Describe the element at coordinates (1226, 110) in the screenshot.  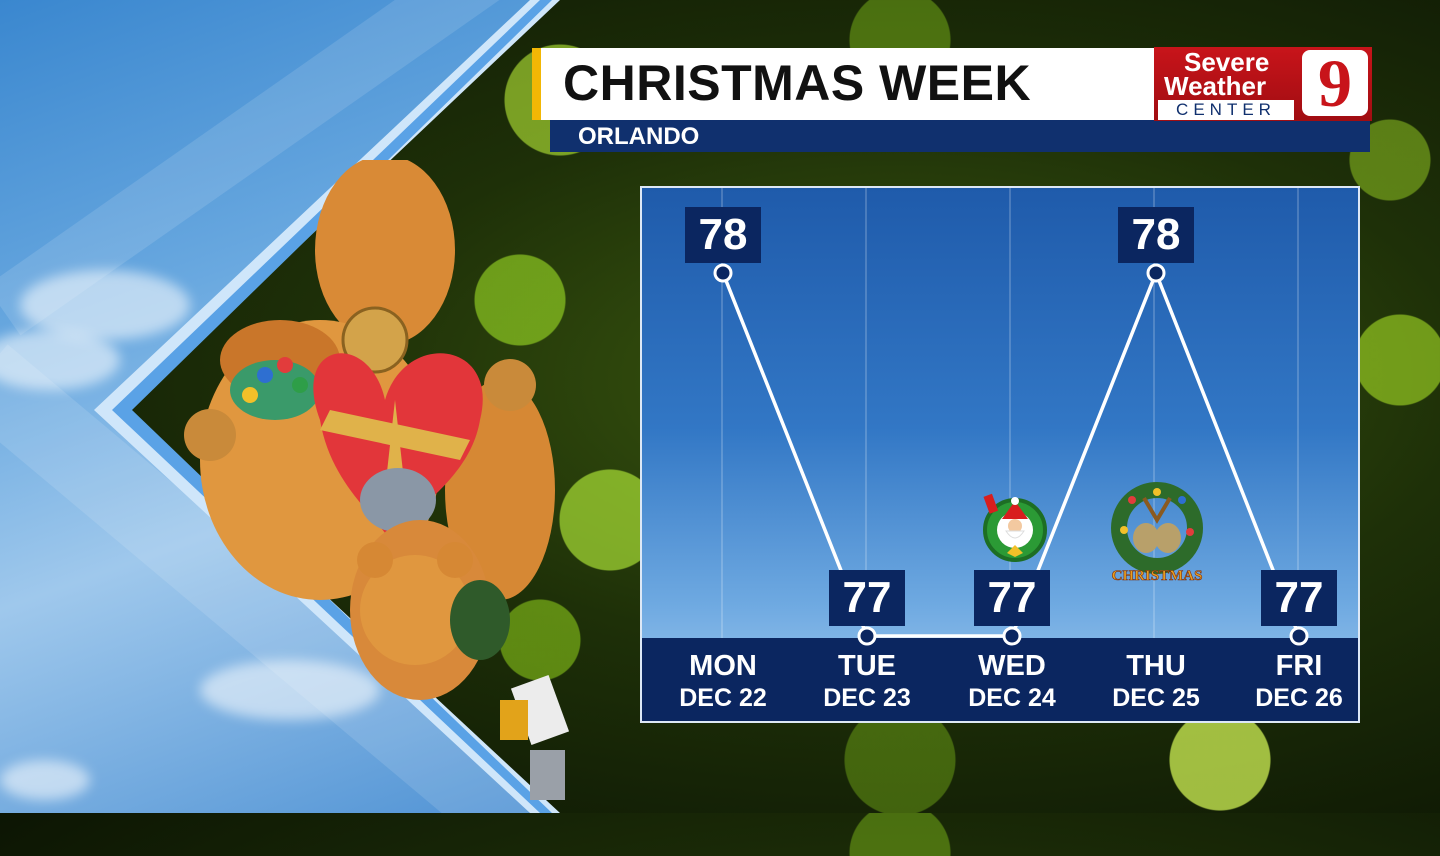
I see `logo-line-center: CENTER` at that location.